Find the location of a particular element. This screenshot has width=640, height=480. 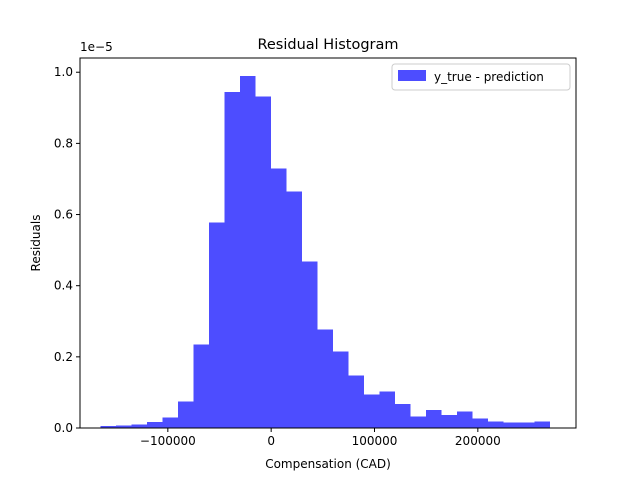

x-axis-ticks: −100000 0 100000 200000 is located at coordinates (320, 438).